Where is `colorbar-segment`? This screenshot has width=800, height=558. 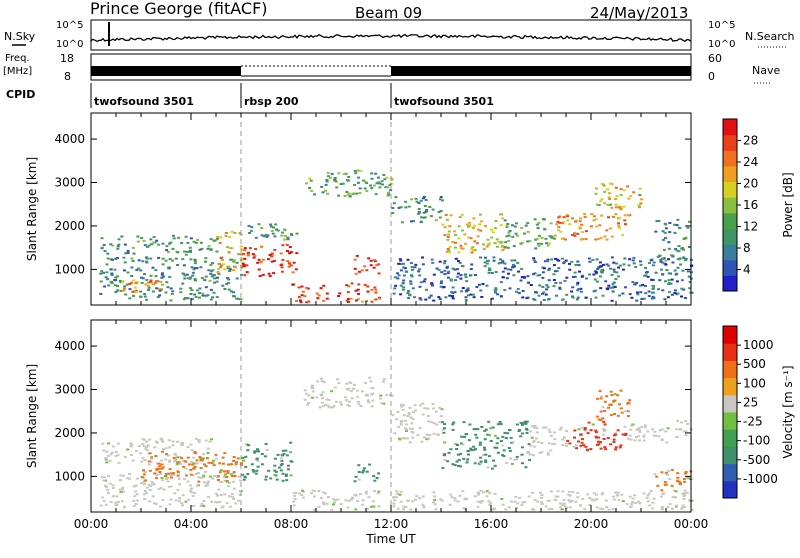 colorbar-segment is located at coordinates (730, 252).